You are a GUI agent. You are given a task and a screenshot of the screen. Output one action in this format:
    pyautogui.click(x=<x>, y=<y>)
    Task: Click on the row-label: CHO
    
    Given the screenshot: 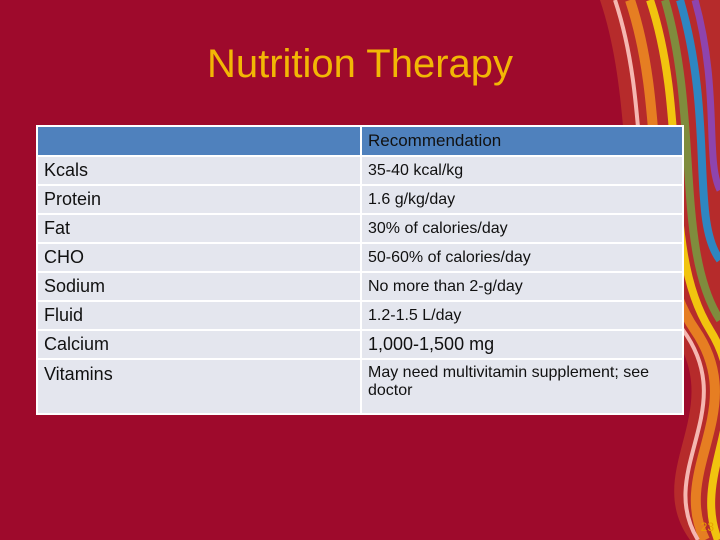 What is the action you would take?
    pyautogui.click(x=199, y=257)
    